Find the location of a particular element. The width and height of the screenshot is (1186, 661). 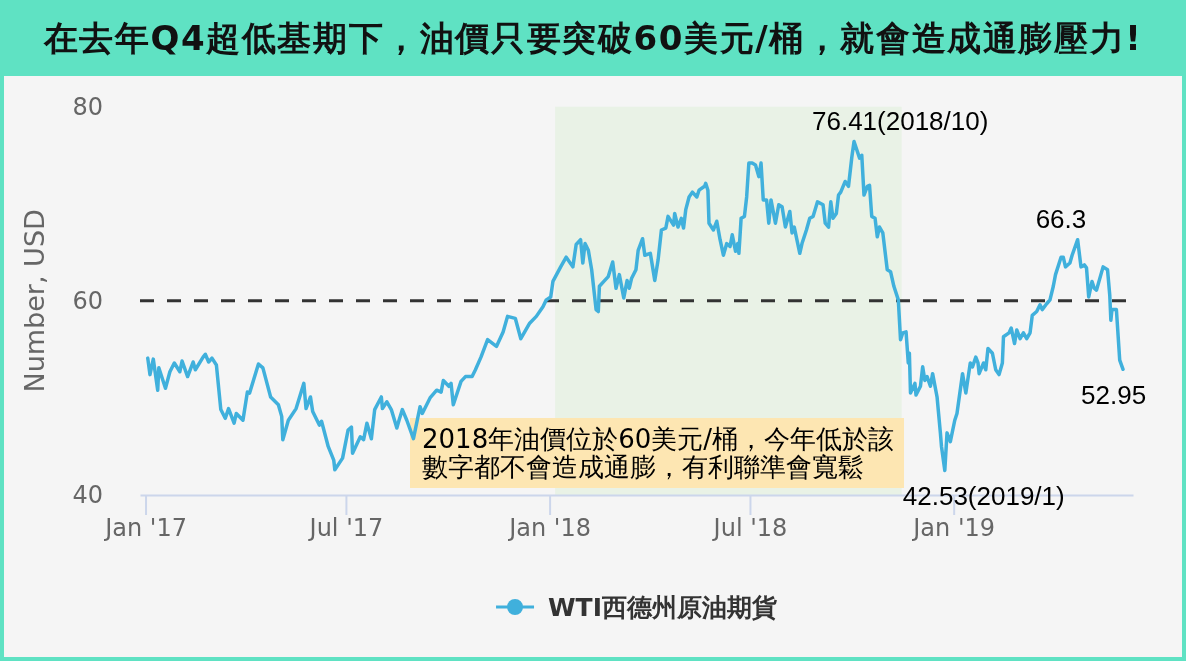

x-tick-label: Jul '17 is located at coordinates (345, 528).